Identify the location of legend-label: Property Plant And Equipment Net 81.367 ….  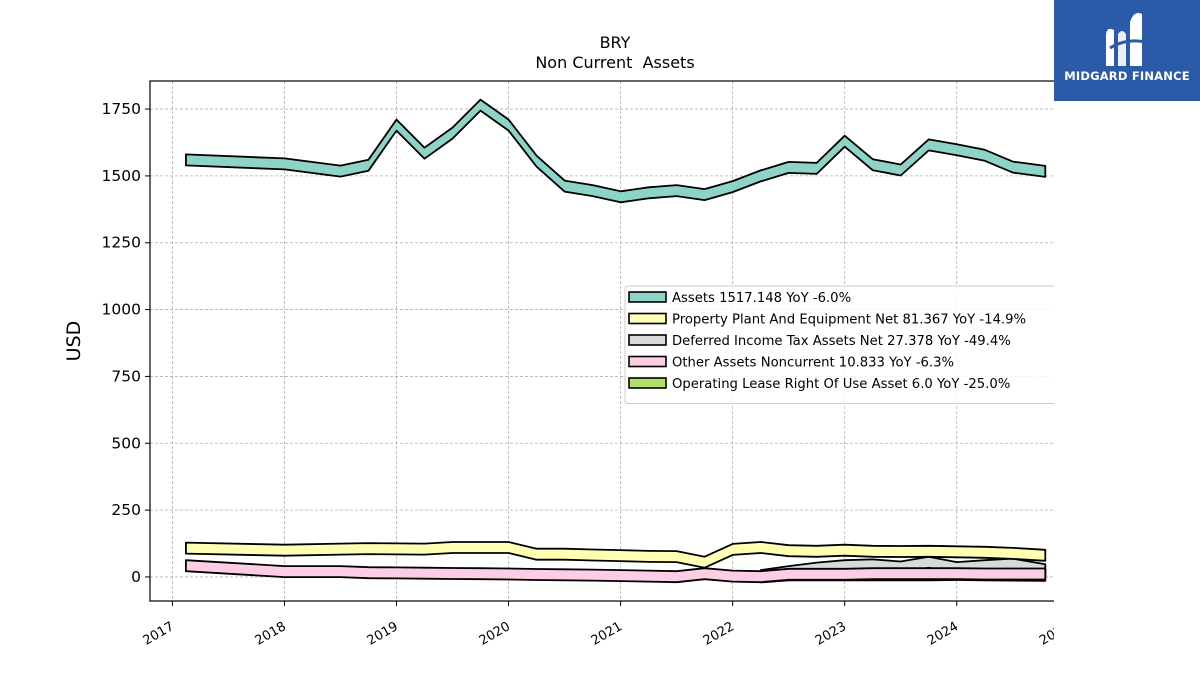
(849, 320).